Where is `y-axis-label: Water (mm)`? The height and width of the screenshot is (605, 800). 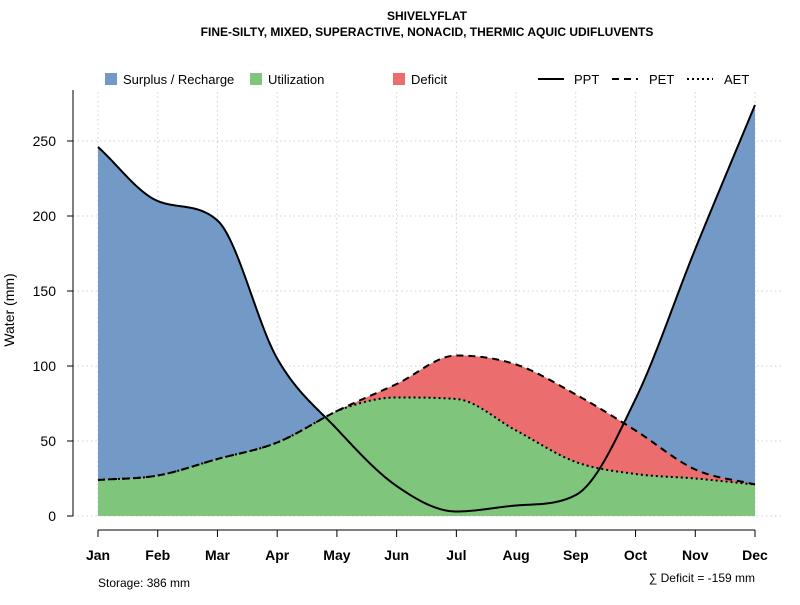
y-axis-label: Water (mm) is located at coordinates (9, 309).